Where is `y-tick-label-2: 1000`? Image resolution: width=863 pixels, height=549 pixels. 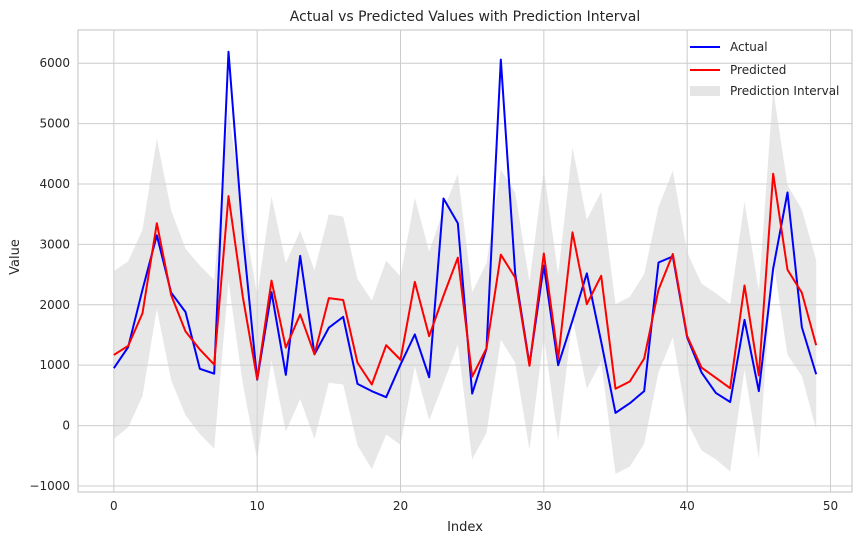 y-tick-label-2: 1000 is located at coordinates (54, 365).